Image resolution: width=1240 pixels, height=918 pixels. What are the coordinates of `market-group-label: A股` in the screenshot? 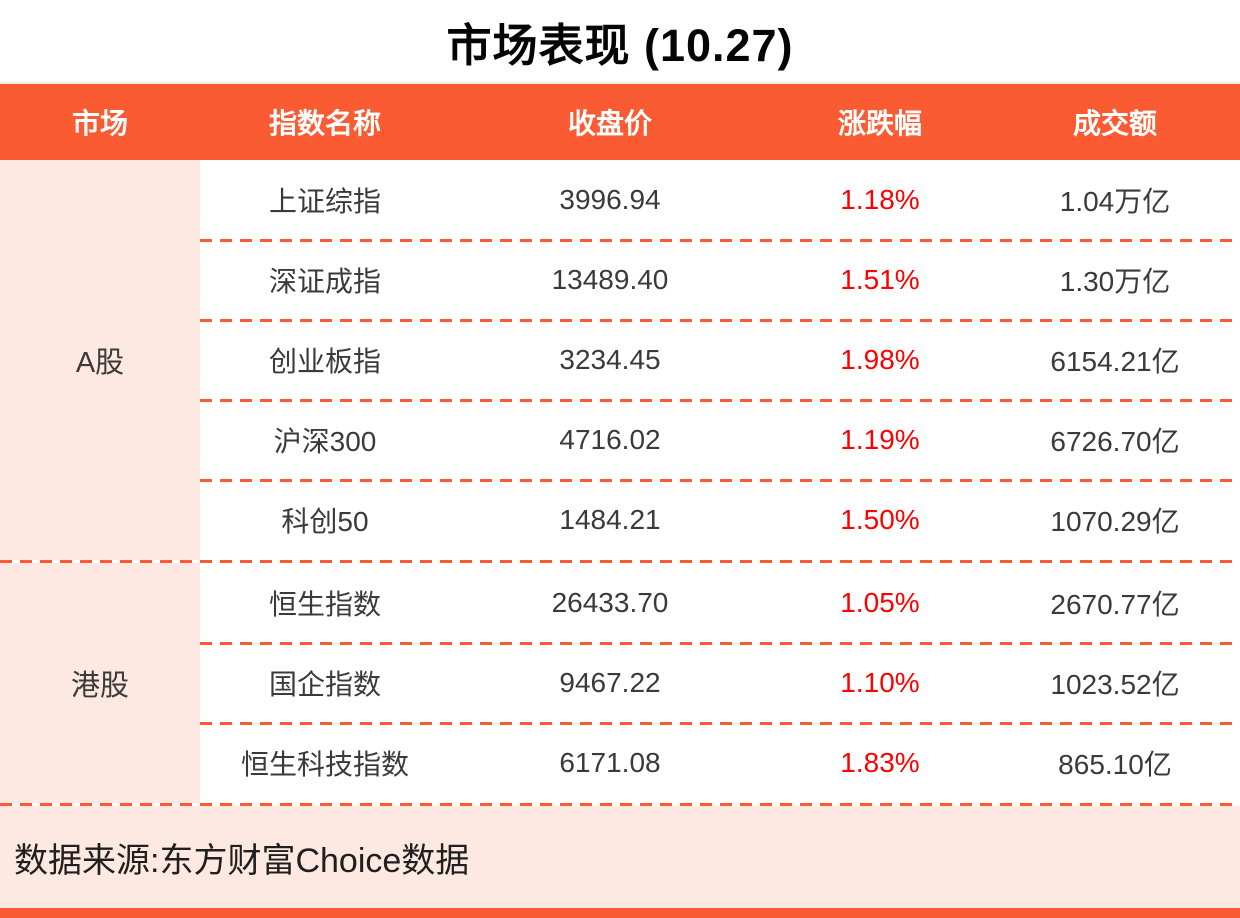 It's located at (100, 360).